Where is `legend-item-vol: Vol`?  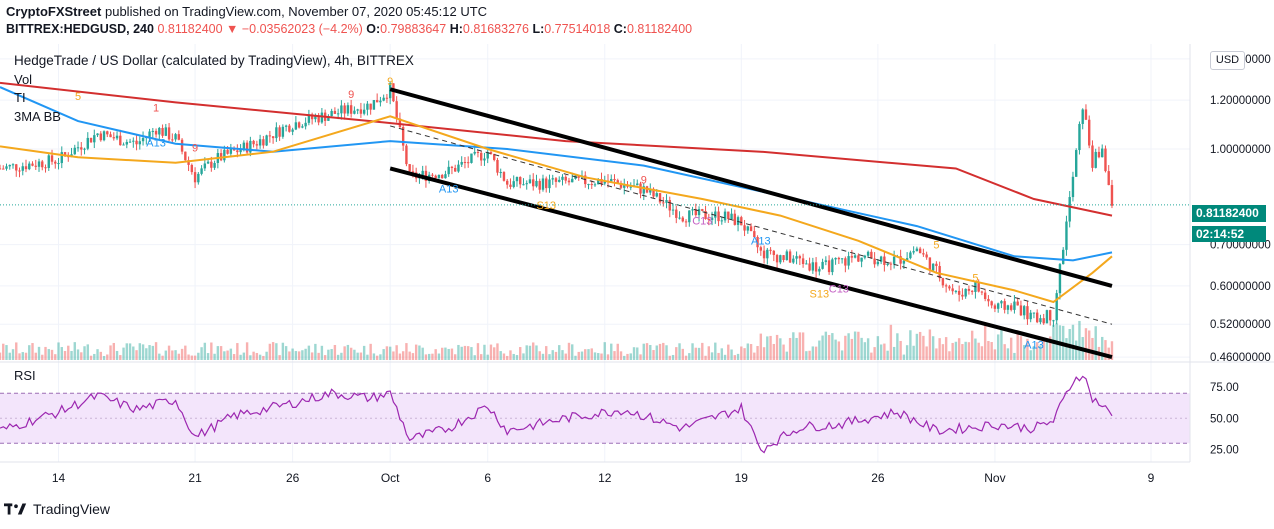
legend-item-vol: Vol is located at coordinates (23, 79).